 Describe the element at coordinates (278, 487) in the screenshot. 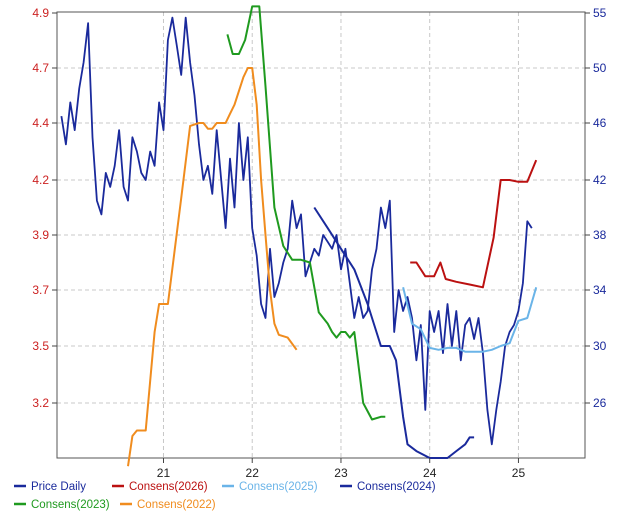

I see `legend-label-consens-2025: Consens(2025)` at that location.